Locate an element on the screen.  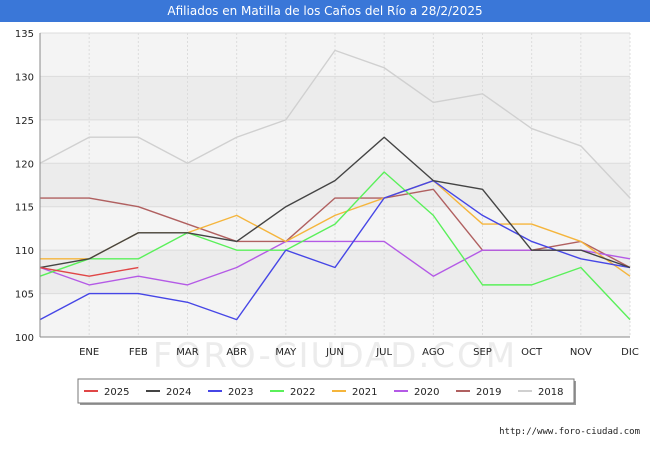
legend-label-2024: 2024 is located at coordinates (178, 392).